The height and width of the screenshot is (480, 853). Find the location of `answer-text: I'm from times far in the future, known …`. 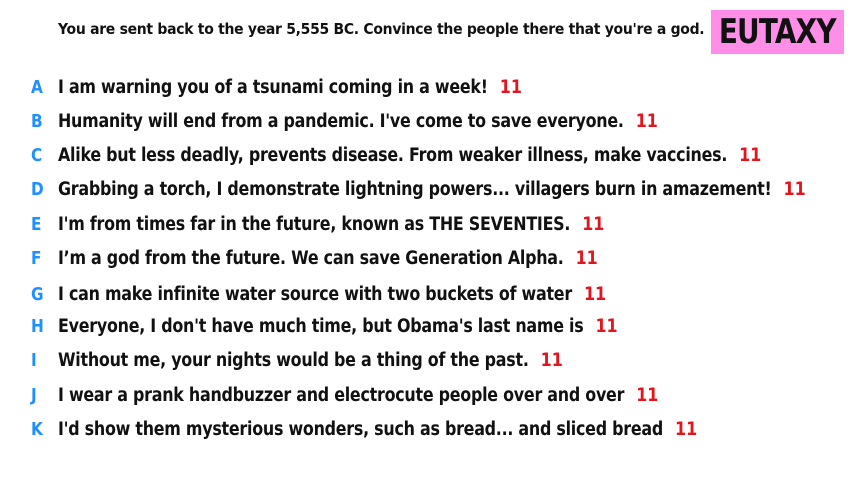

answer-text: I'm from times far in the future, known … is located at coordinates (314, 224).